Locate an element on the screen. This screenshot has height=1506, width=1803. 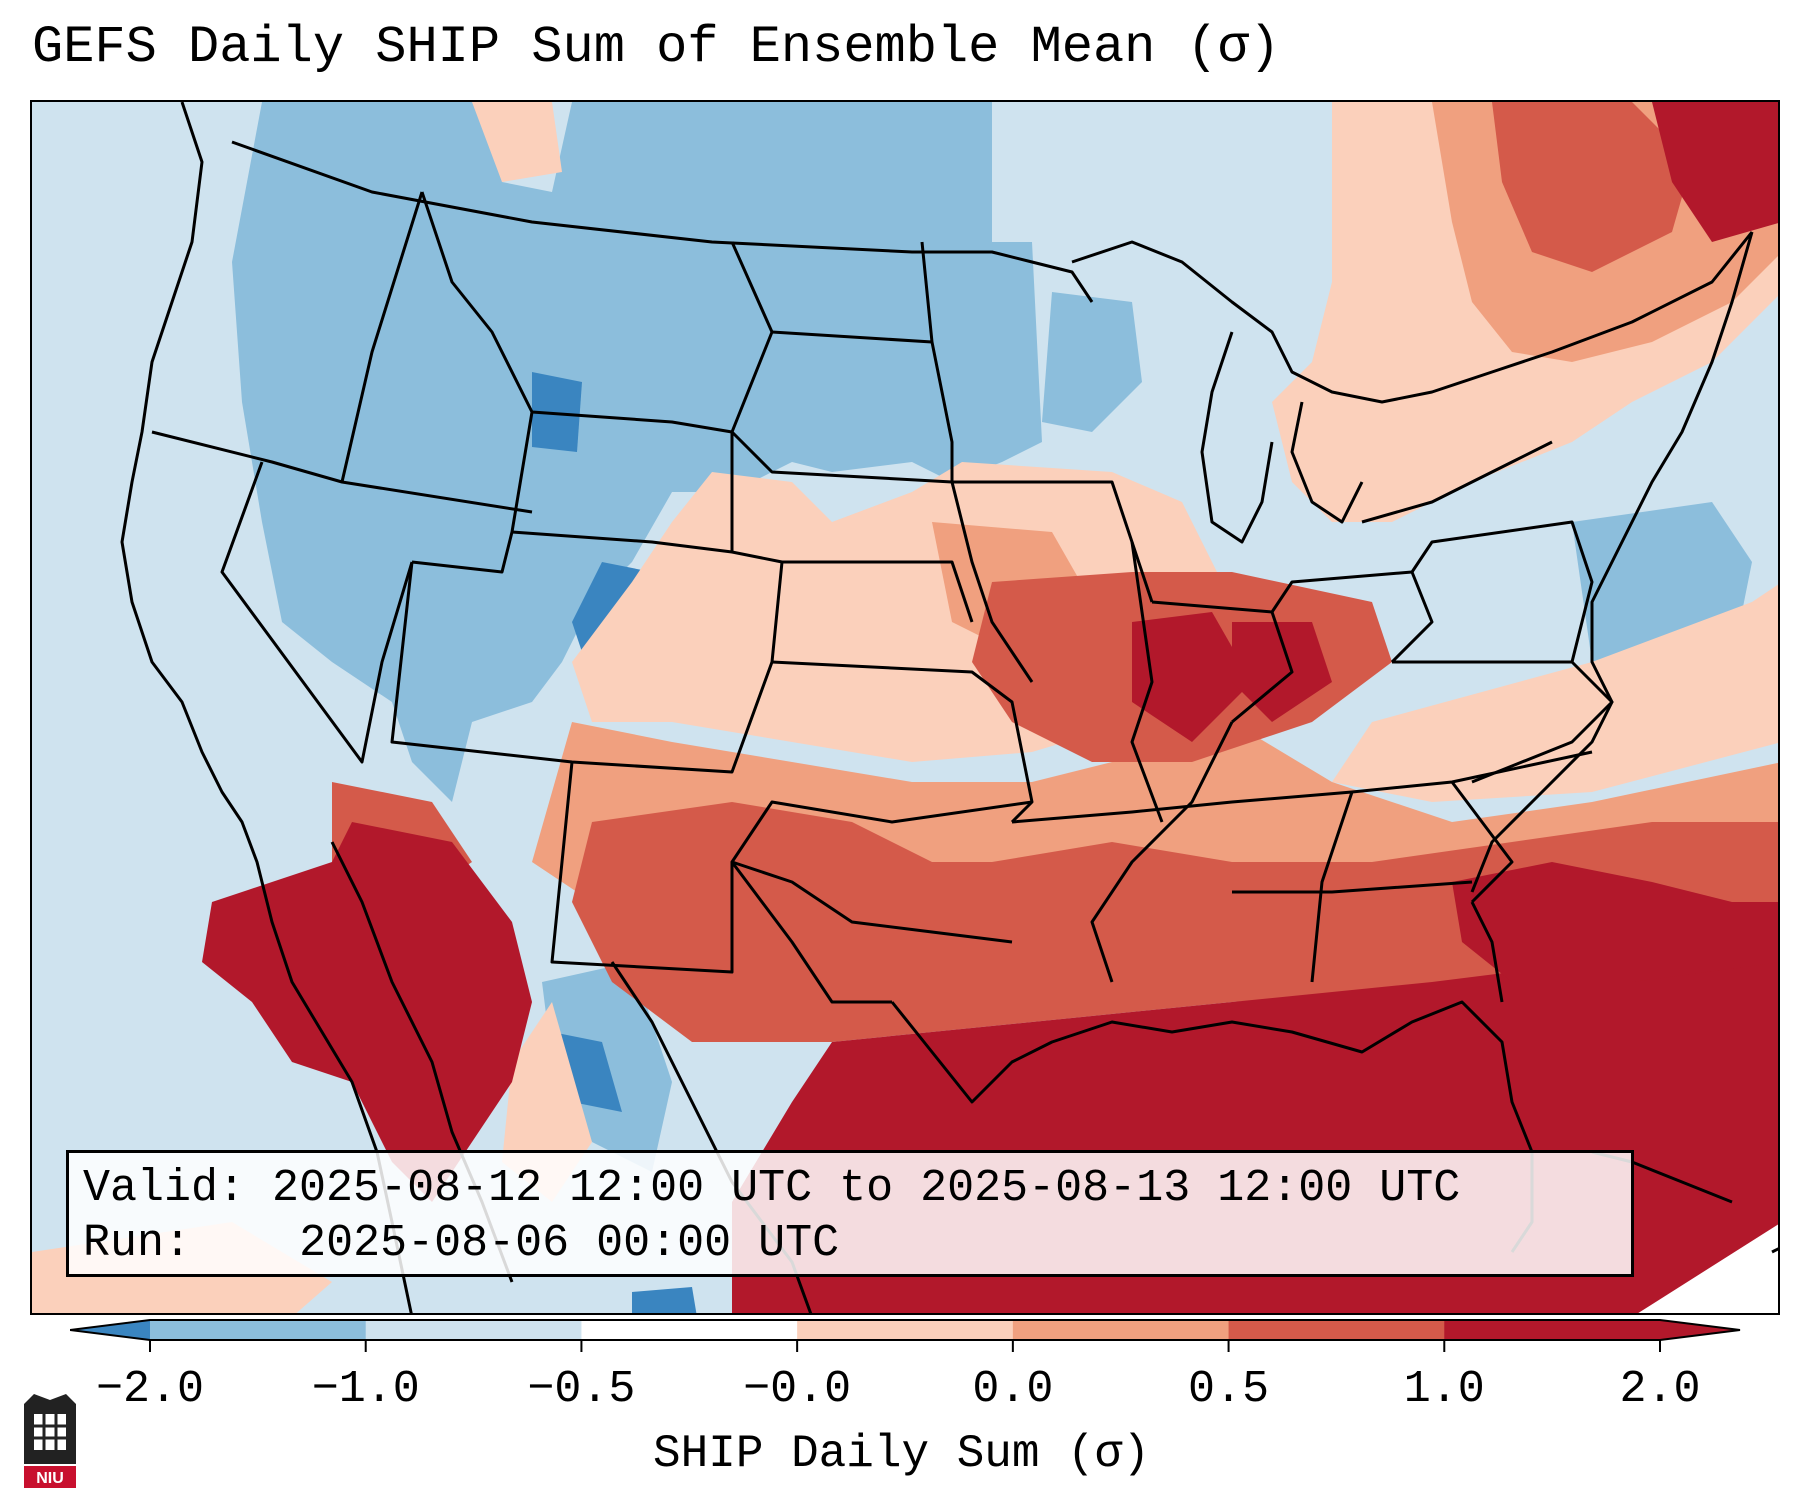
run-value: 2025-08-06 00:00 UTC is located at coordinates (569, 1243).